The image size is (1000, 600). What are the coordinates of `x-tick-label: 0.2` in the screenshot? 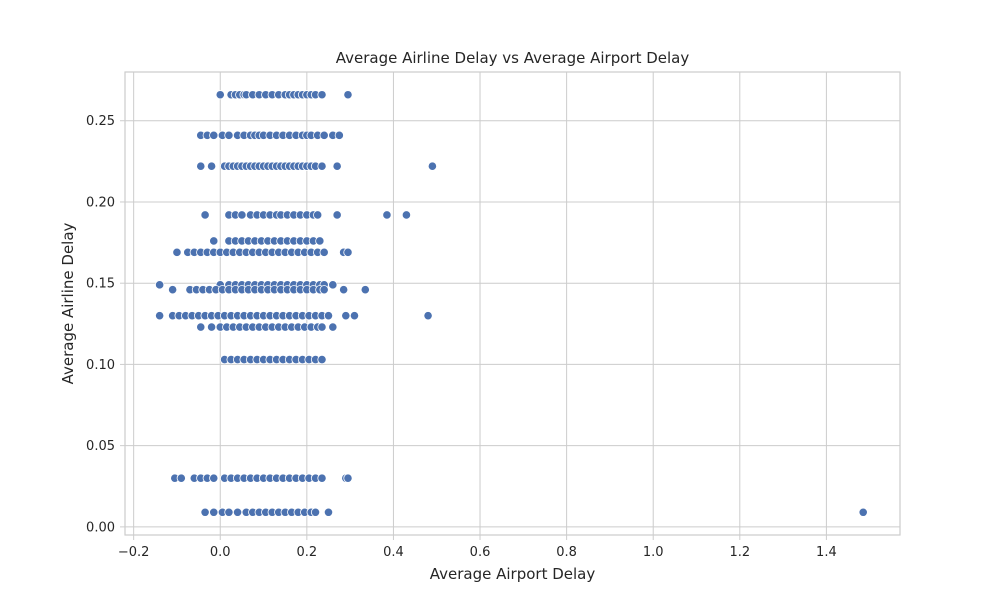 It's located at (306, 552).